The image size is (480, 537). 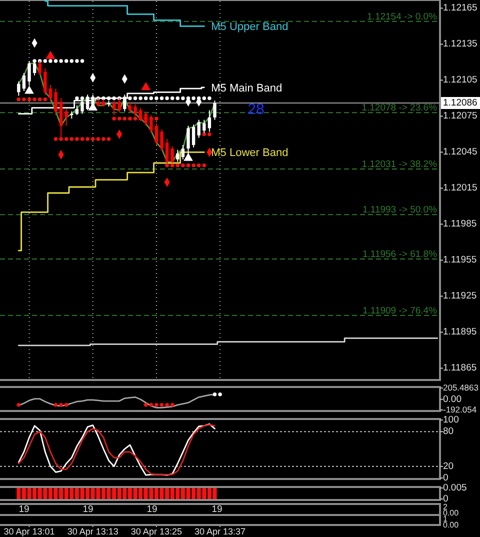 I want to click on ref-line-label: 1.12031 -> 38.2%, so click(x=400, y=164).